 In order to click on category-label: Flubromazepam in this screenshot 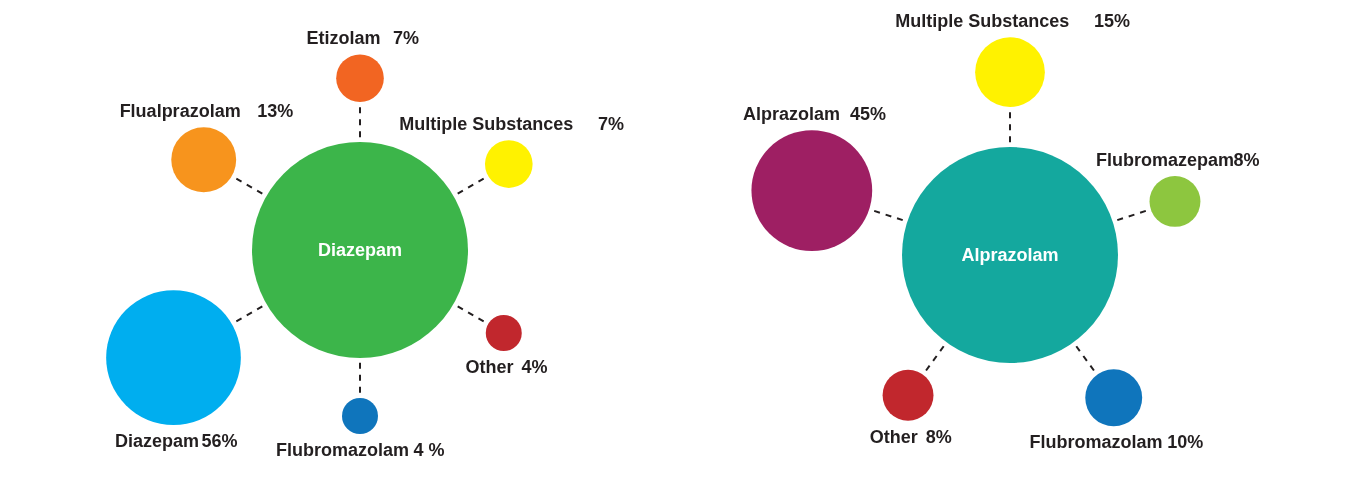, I will do `click(1164, 159)`.